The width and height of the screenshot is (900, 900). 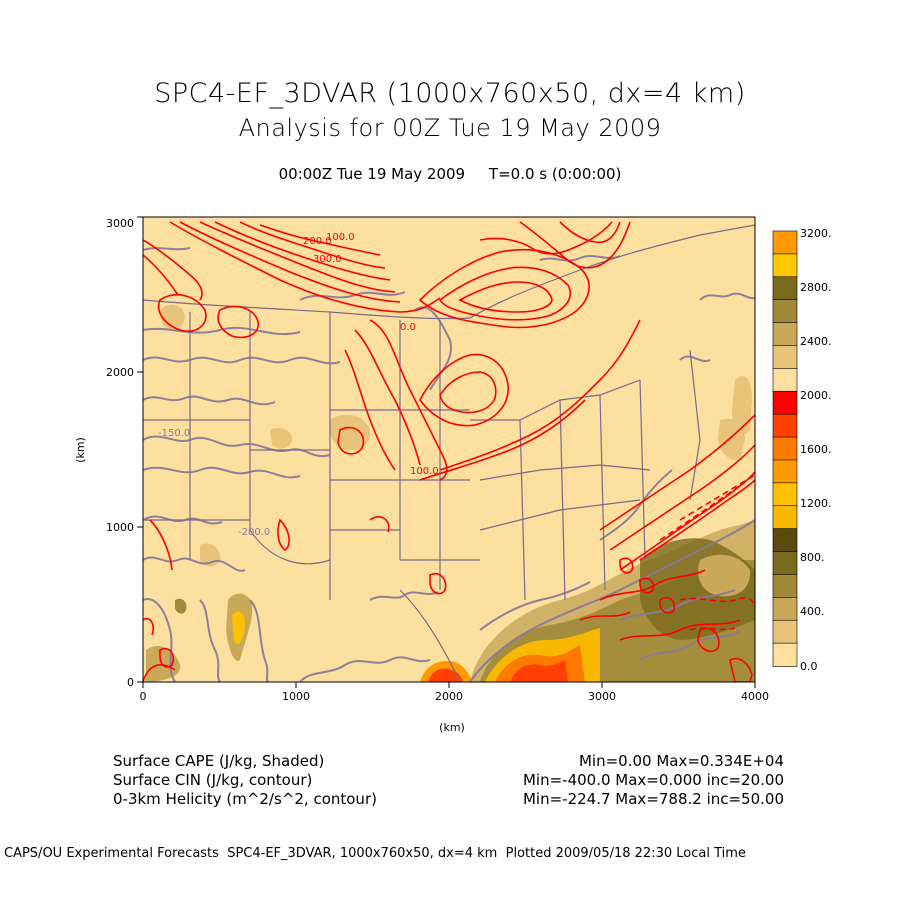 What do you see at coordinates (450, 128) in the screenshot?
I see `plot-subtitle: Analysis for 00Z Tue 19 May 2009` at bounding box center [450, 128].